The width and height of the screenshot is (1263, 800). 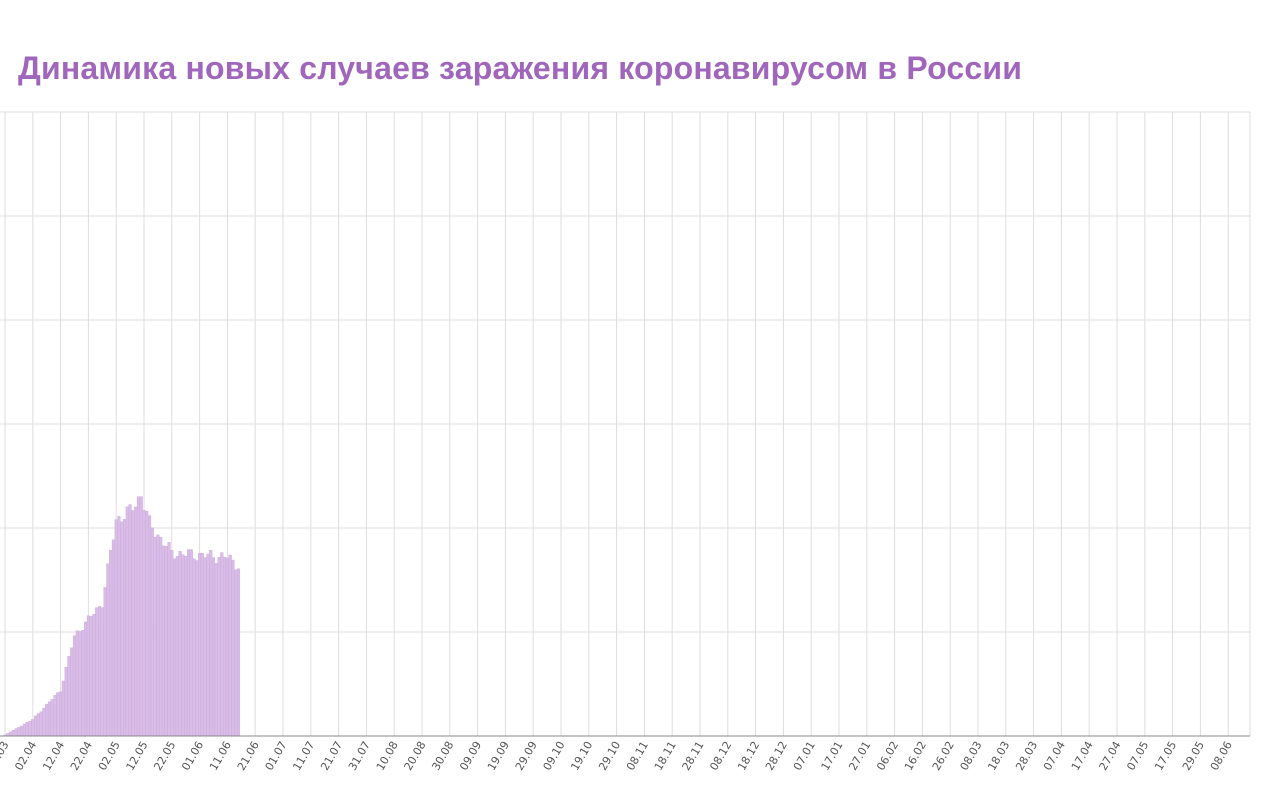 I want to click on x-tick-label: 01.06, so click(x=192, y=756).